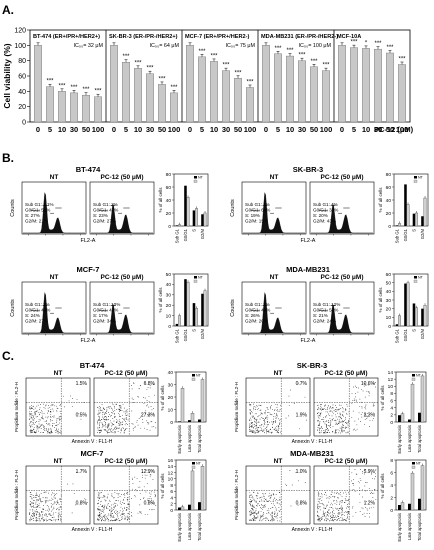 The image size is (434, 550). Describe the element at coordinates (349, 37) in the screenshot. I see `group-title: MCF-10A` at that location.